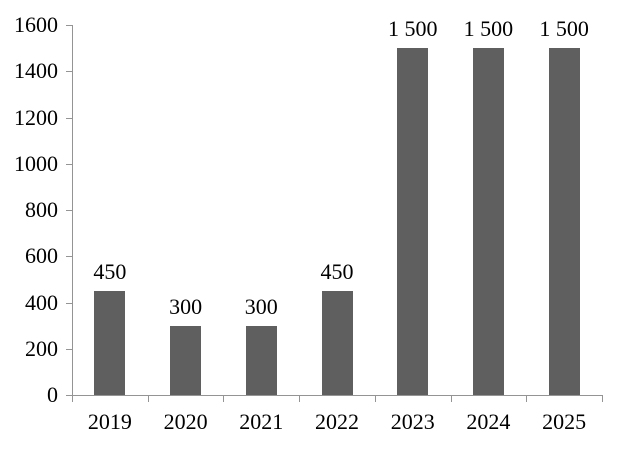 This screenshot has height=450, width=625. What do you see at coordinates (36, 117) in the screenshot?
I see `y-tick-label: 1200` at bounding box center [36, 117].